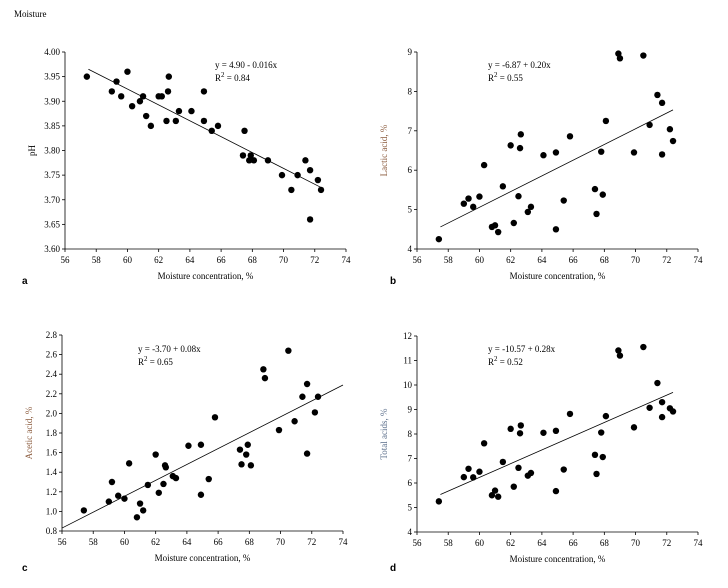 The width and height of the screenshot is (728, 588). Describe the element at coordinates (52, 374) in the screenshot. I see `y-tick-label: 2.4` at that location.